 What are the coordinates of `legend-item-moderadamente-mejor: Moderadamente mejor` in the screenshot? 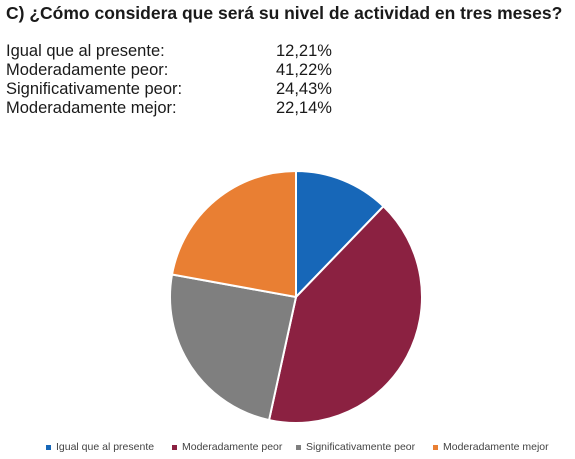 It's located at (491, 447).